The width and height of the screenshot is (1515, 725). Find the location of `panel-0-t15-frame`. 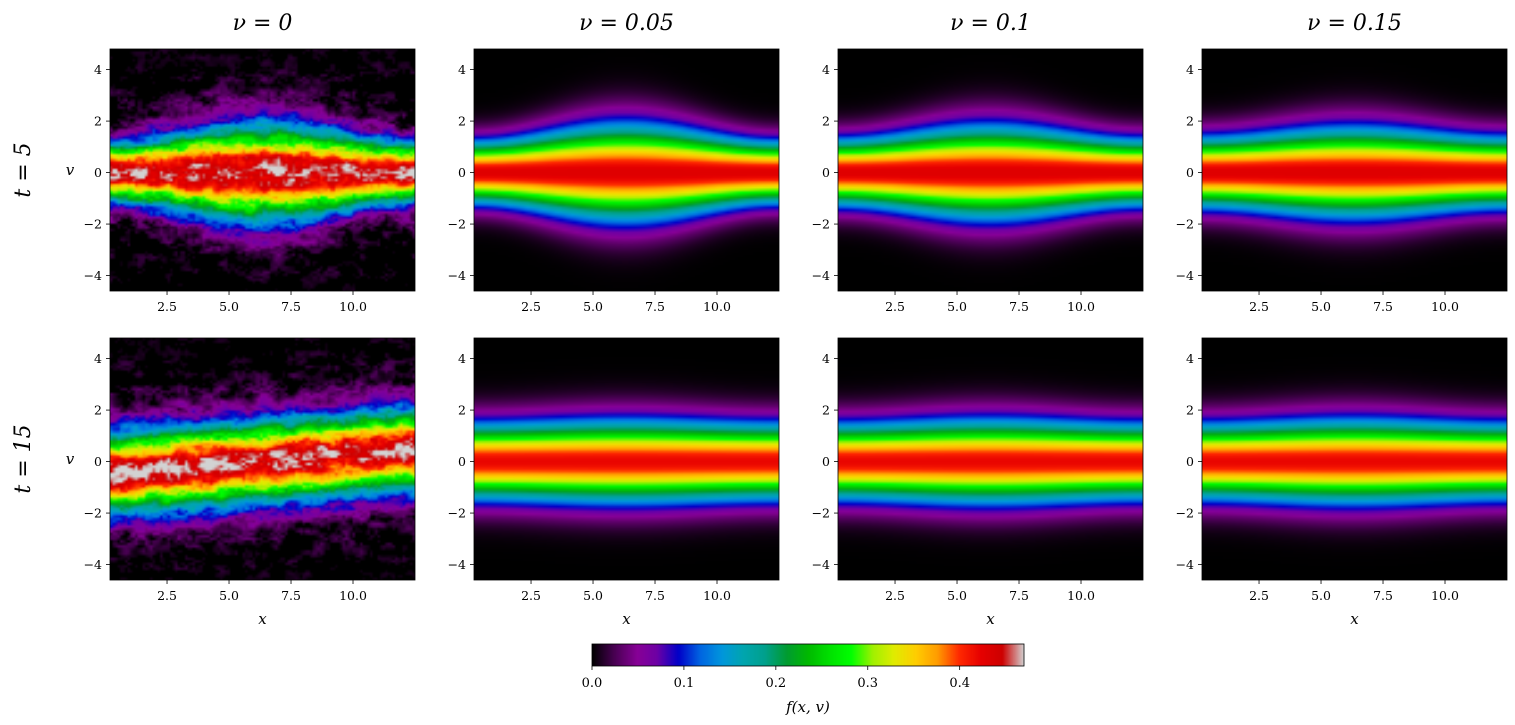

panel-0-t15-frame is located at coordinates (262, 459).